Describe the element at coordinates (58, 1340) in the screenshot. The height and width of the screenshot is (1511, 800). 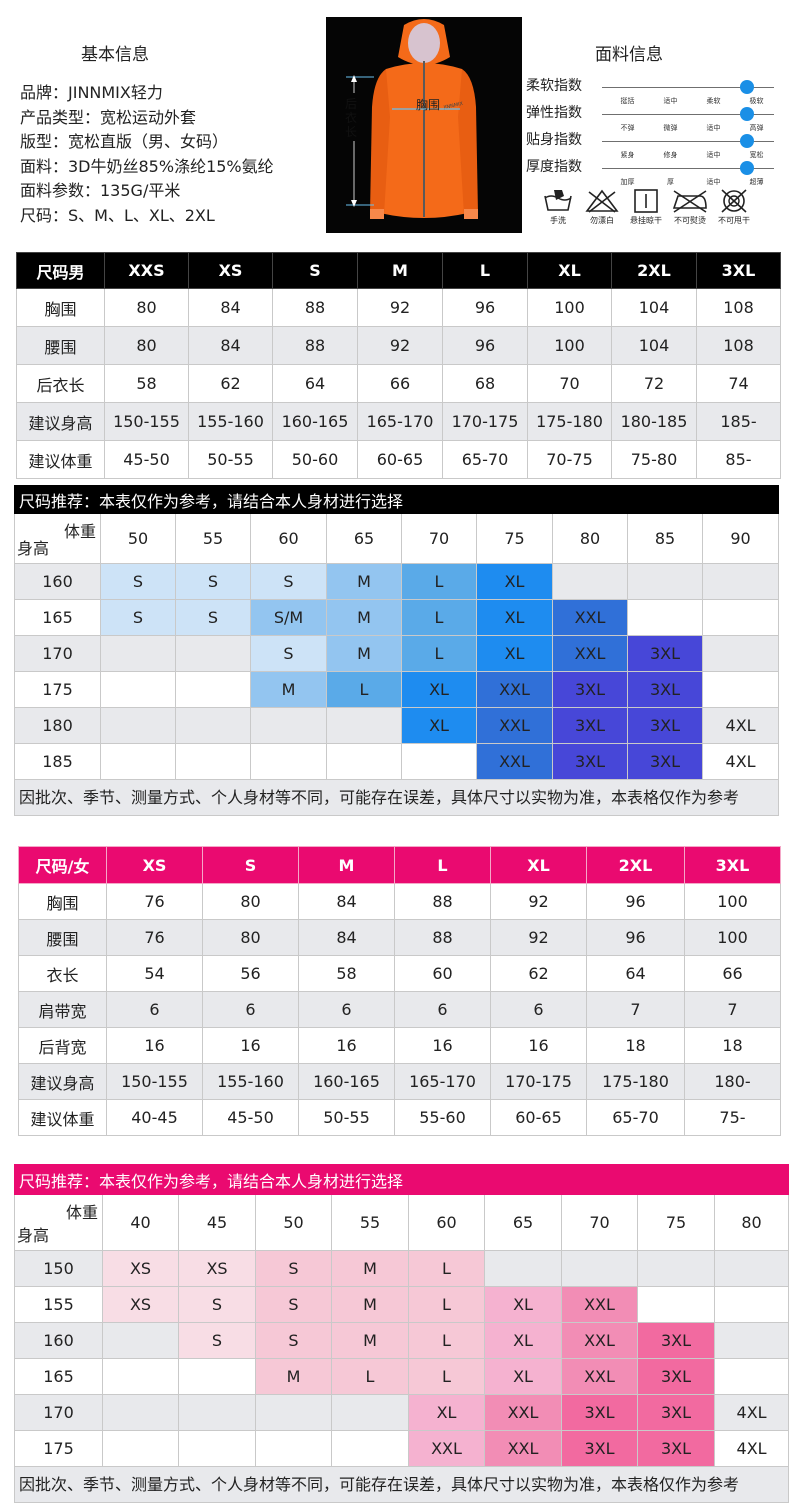
I see `height-value: 160` at that location.